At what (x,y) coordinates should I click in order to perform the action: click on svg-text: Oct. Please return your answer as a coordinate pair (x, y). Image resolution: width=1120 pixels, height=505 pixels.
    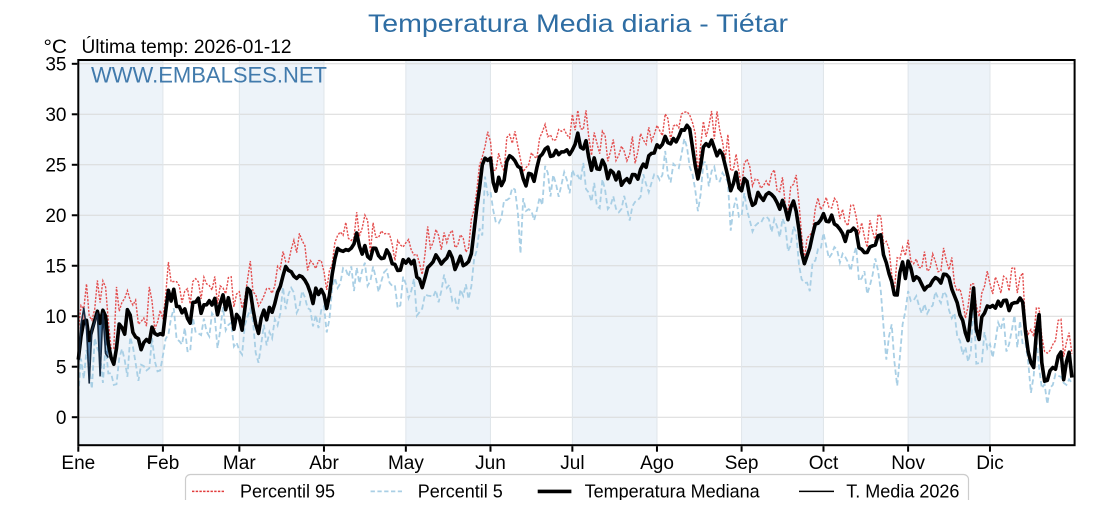
    Looking at the image, I should click on (824, 463).